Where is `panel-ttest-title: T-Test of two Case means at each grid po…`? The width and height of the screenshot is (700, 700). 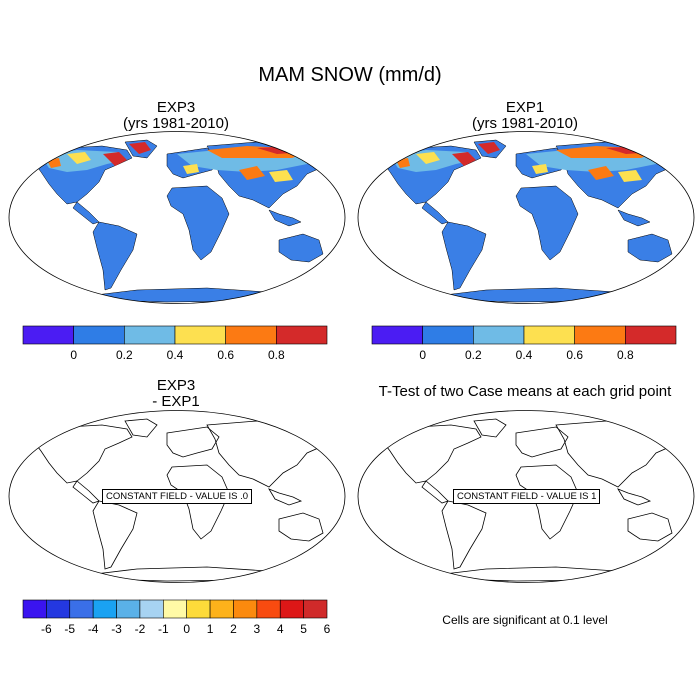
panel-ttest-title: T-Test of two Case means at each grid po… is located at coordinates (525, 391).